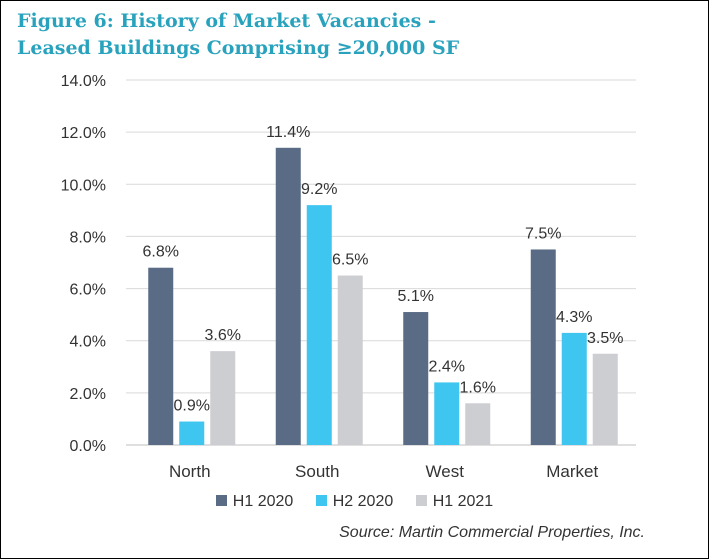 This screenshot has width=709, height=559. What do you see at coordinates (478, 387) in the screenshot?
I see `data-label: 1.6%` at bounding box center [478, 387].